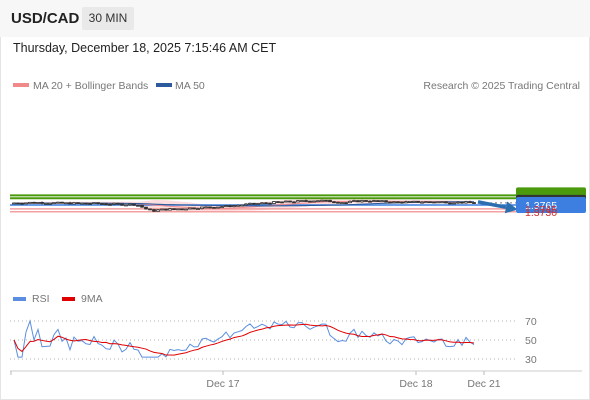 This screenshot has height=400, width=590. I want to click on rsi-ma-legend-label: 9MA, so click(92, 299).